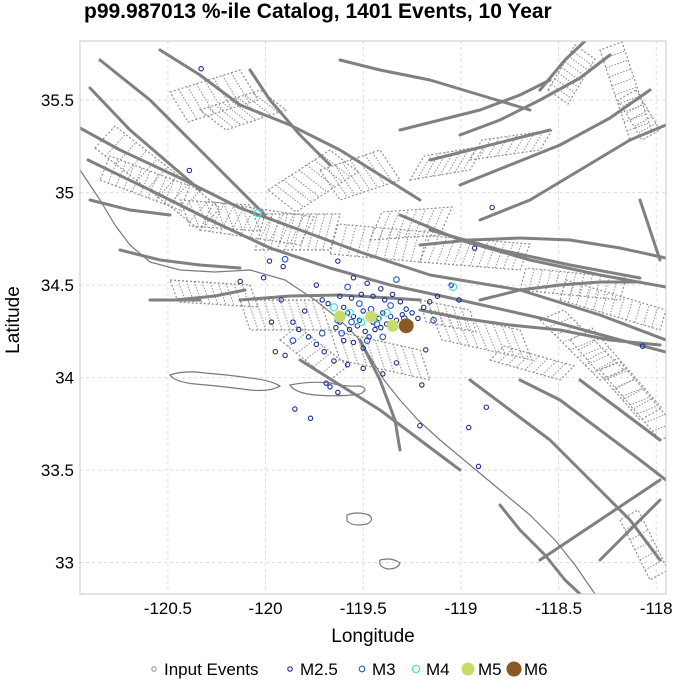  What do you see at coordinates (558, 608) in the screenshot?
I see `x-tick-label: -118.5` at bounding box center [558, 608].